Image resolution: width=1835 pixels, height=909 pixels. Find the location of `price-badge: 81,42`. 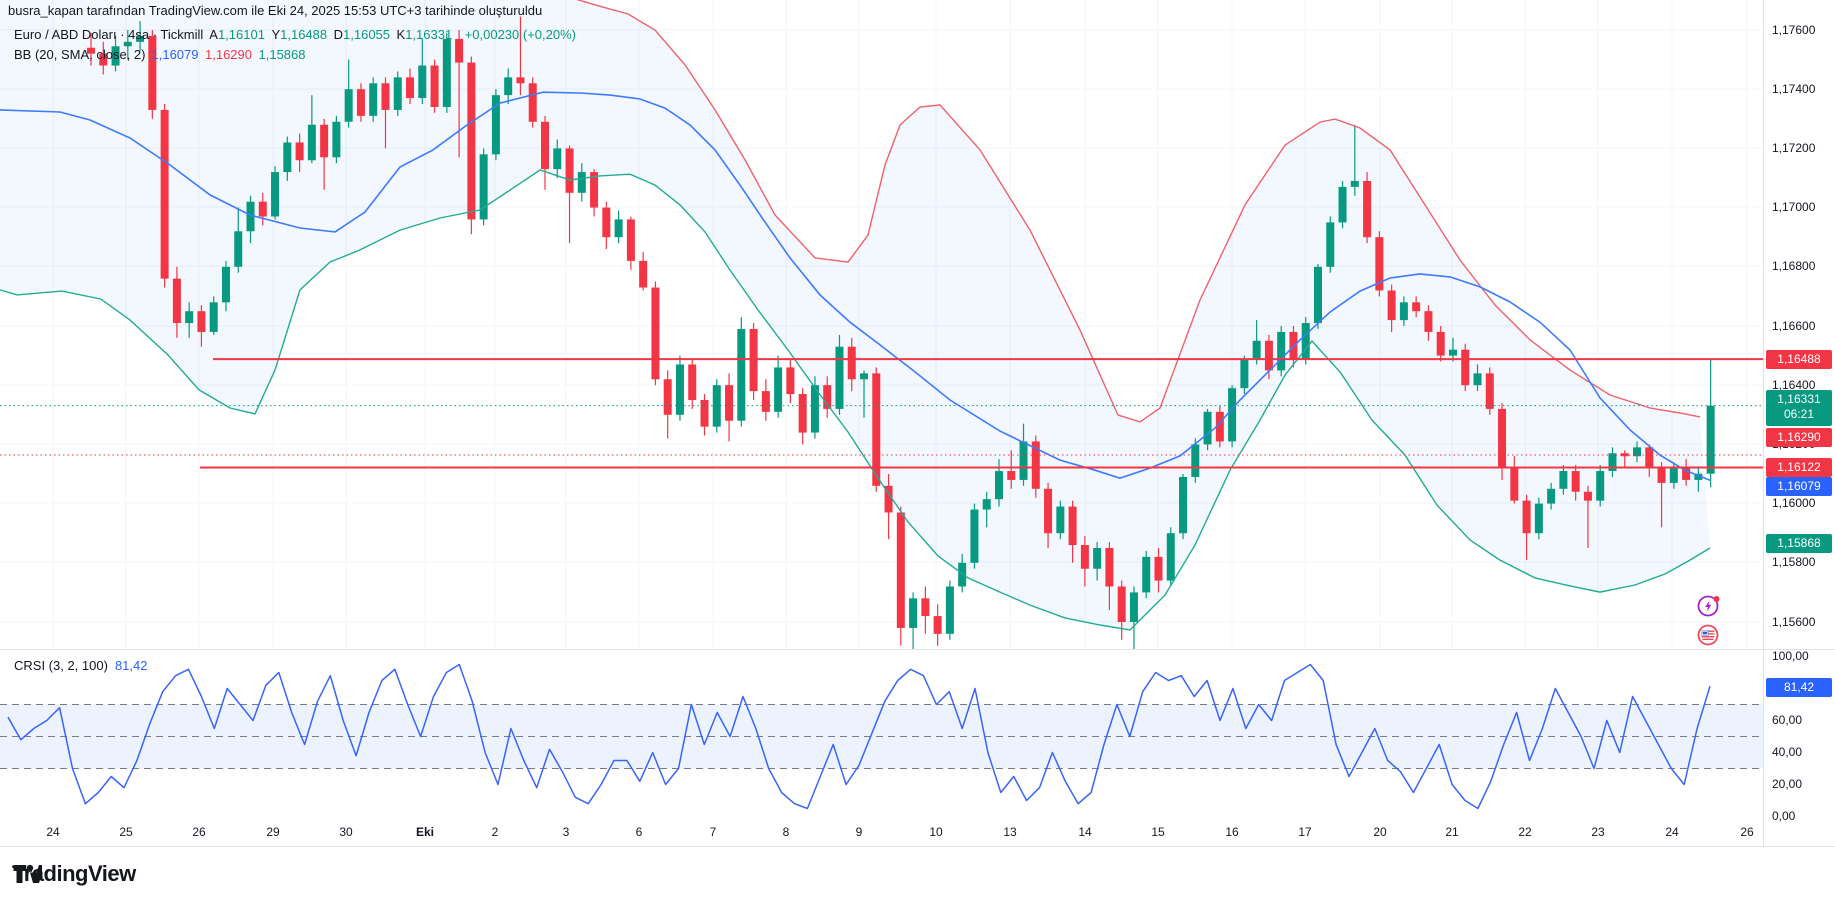

price-badge: 81,42 is located at coordinates (1799, 687).